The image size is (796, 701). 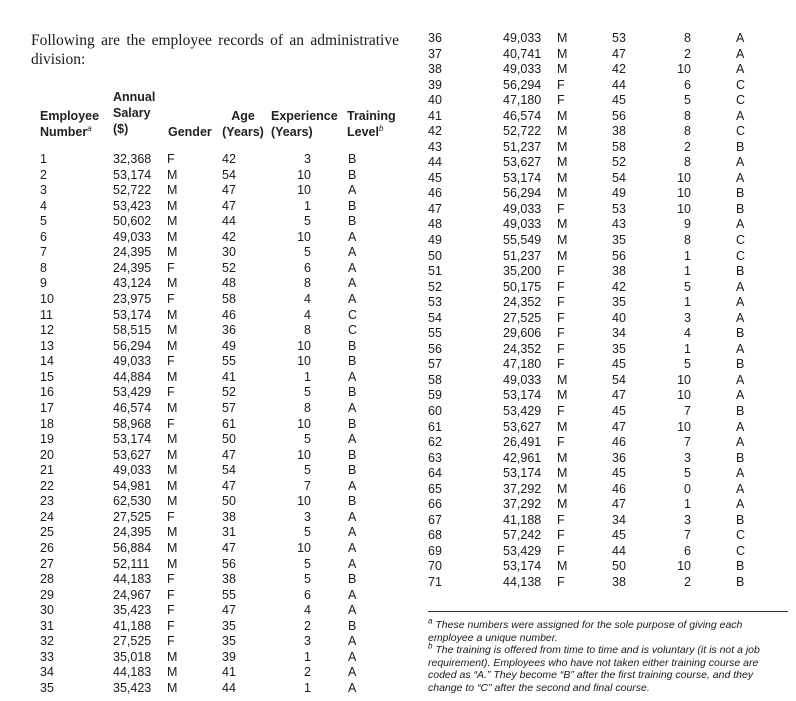 What do you see at coordinates (435, 535) in the screenshot?
I see `employee-number-cell: 68` at bounding box center [435, 535].